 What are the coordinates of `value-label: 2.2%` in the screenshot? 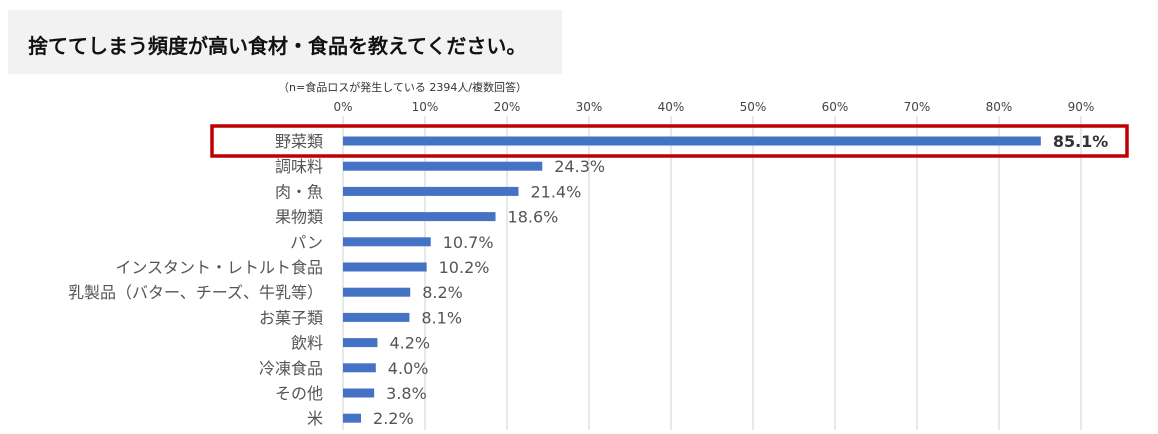 It's located at (393, 418).